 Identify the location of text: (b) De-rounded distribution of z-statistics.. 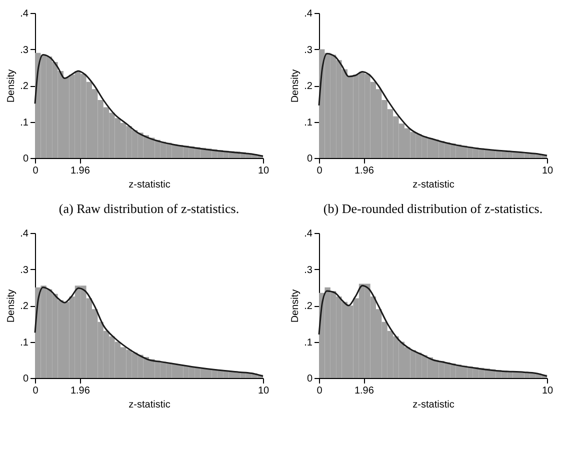
(433, 208).